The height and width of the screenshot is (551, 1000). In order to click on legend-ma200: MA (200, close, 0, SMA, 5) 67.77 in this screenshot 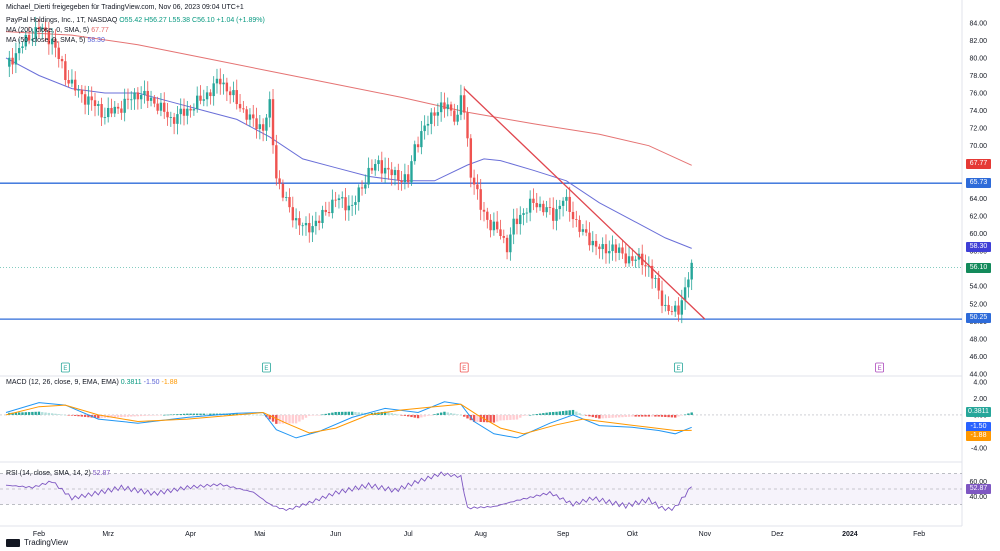, I will do `click(57, 30)`.